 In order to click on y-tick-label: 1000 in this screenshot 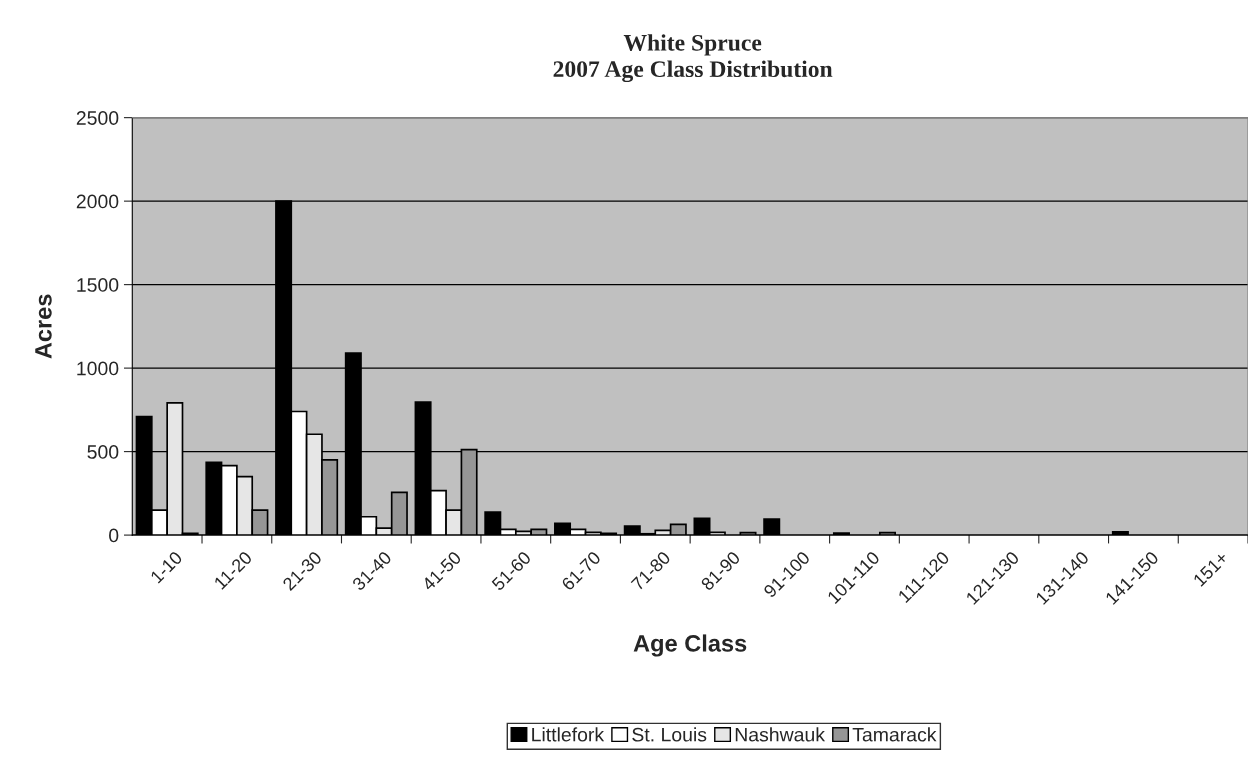, I will do `click(98, 368)`.